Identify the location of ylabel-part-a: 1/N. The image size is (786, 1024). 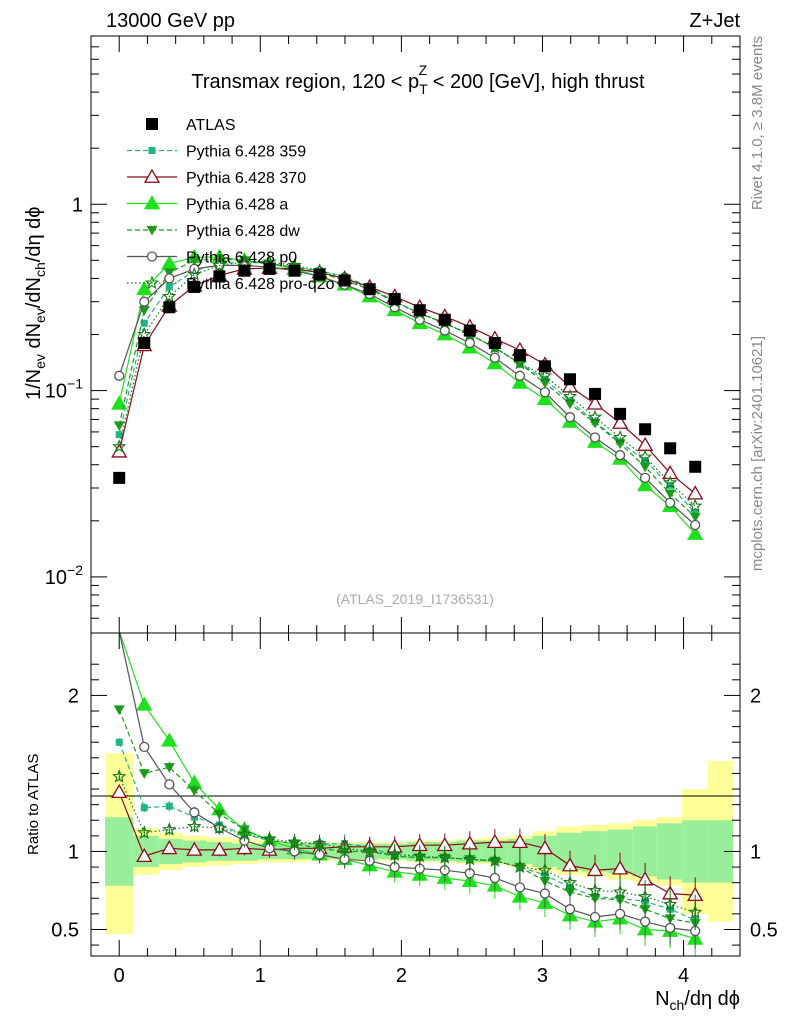
(34, 384).